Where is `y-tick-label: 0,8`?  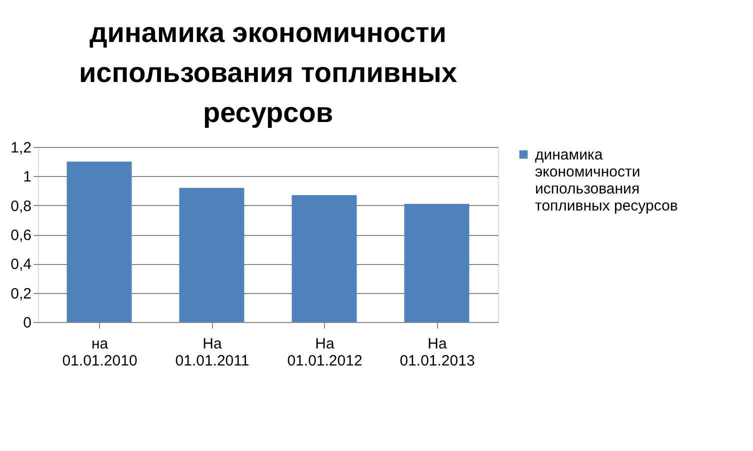 y-tick-label: 0,8 is located at coordinates (21, 206).